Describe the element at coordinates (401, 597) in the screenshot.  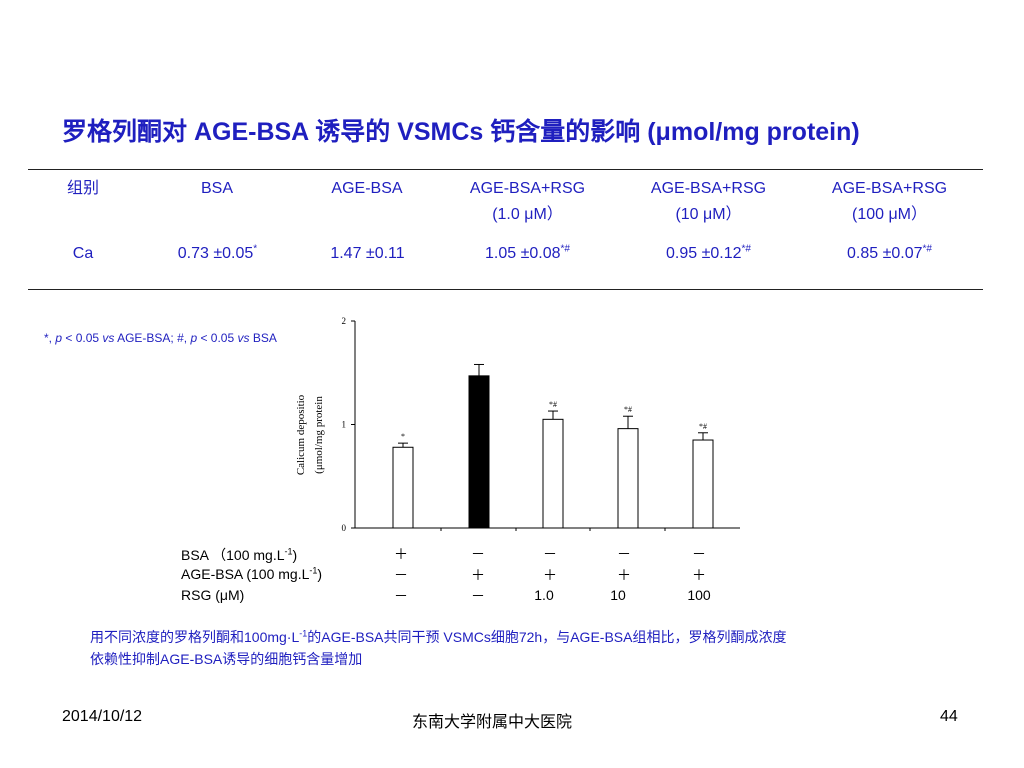
I see `mark-rsg-col1: －` at that location.